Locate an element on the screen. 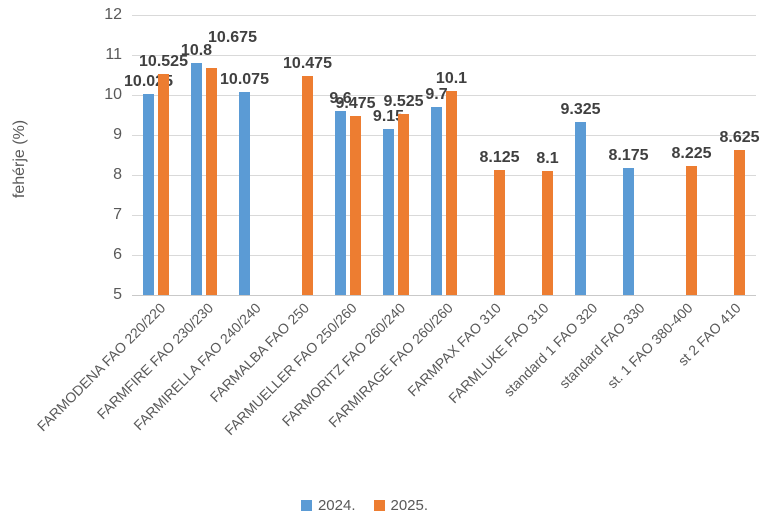 Image resolution: width=767 pixels, height=526 pixels. x-category-label: FARMPAX FAO 310 is located at coordinates (454, 349).